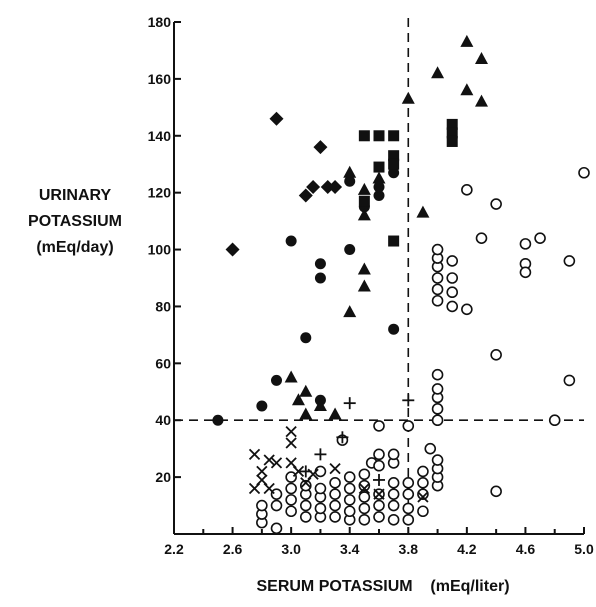  Describe the element at coordinates (174, 549) in the screenshot. I see `x-tick-label: 2.2` at that location.